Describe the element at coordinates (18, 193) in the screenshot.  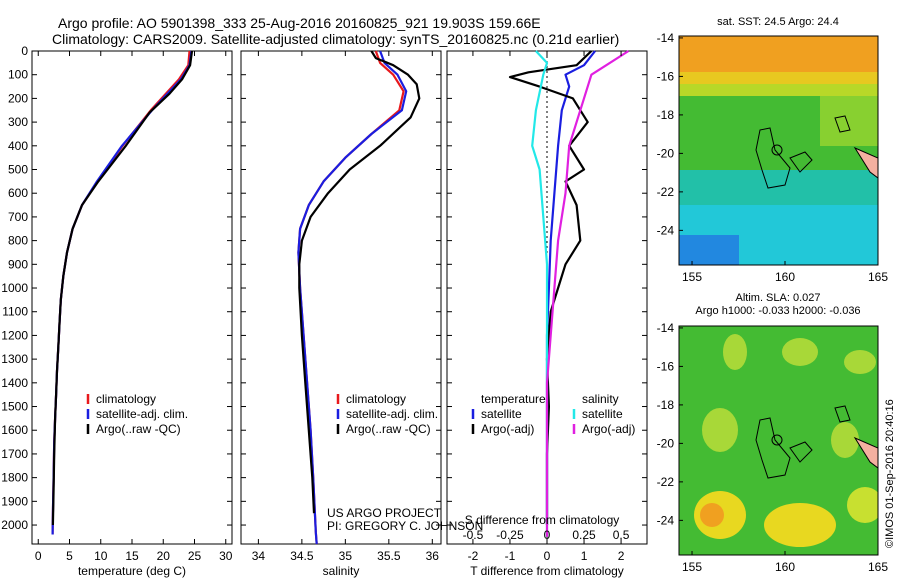
I see `y-tick-label: 600` at that location.